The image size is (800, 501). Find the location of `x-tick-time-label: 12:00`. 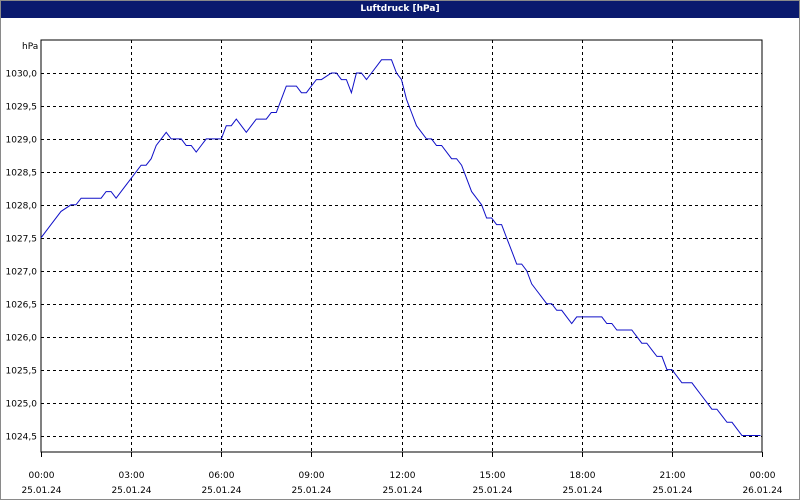

x-tick-time-label: 12:00 is located at coordinates (403, 476).